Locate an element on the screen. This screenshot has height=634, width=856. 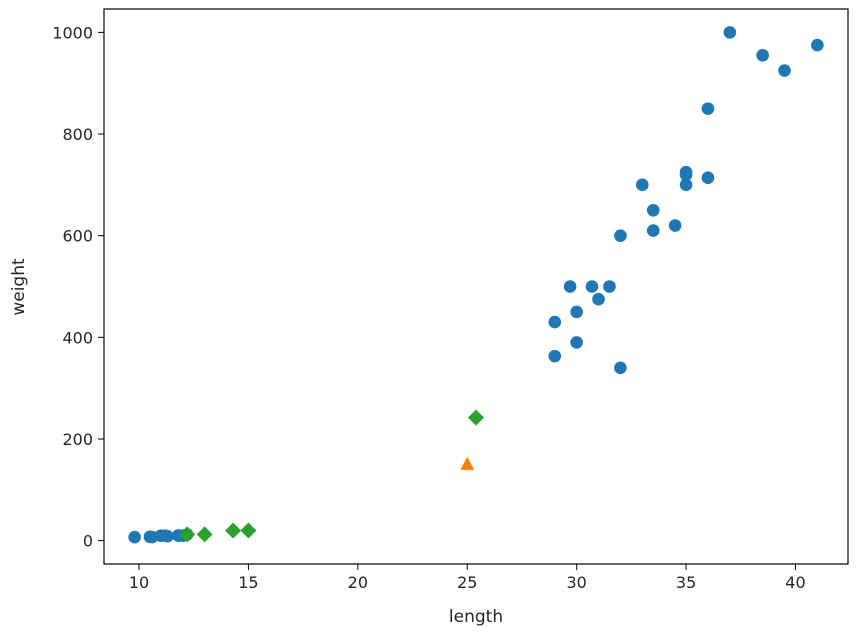
y-tick-label: 600 is located at coordinates (77, 236).